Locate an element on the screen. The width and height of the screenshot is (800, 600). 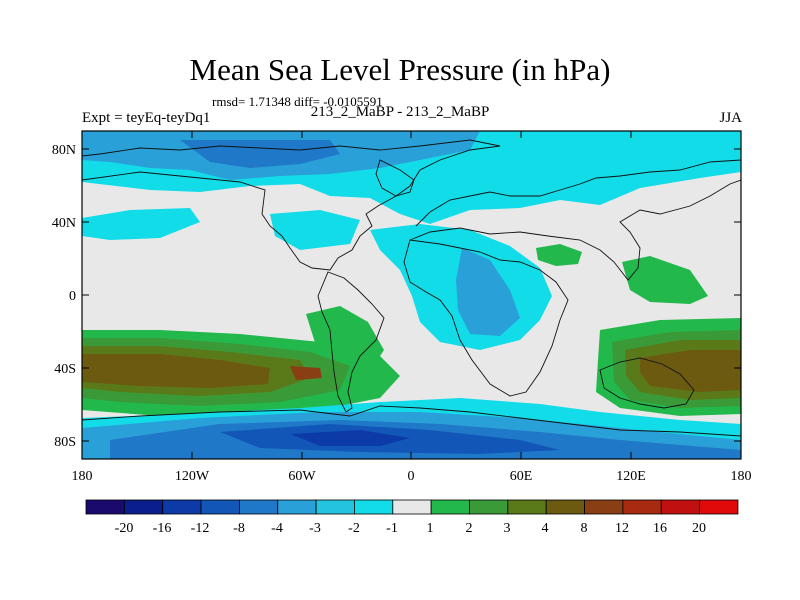
subtitle: 213_2_MaBP - 213_2_MaBP is located at coordinates (400, 112).